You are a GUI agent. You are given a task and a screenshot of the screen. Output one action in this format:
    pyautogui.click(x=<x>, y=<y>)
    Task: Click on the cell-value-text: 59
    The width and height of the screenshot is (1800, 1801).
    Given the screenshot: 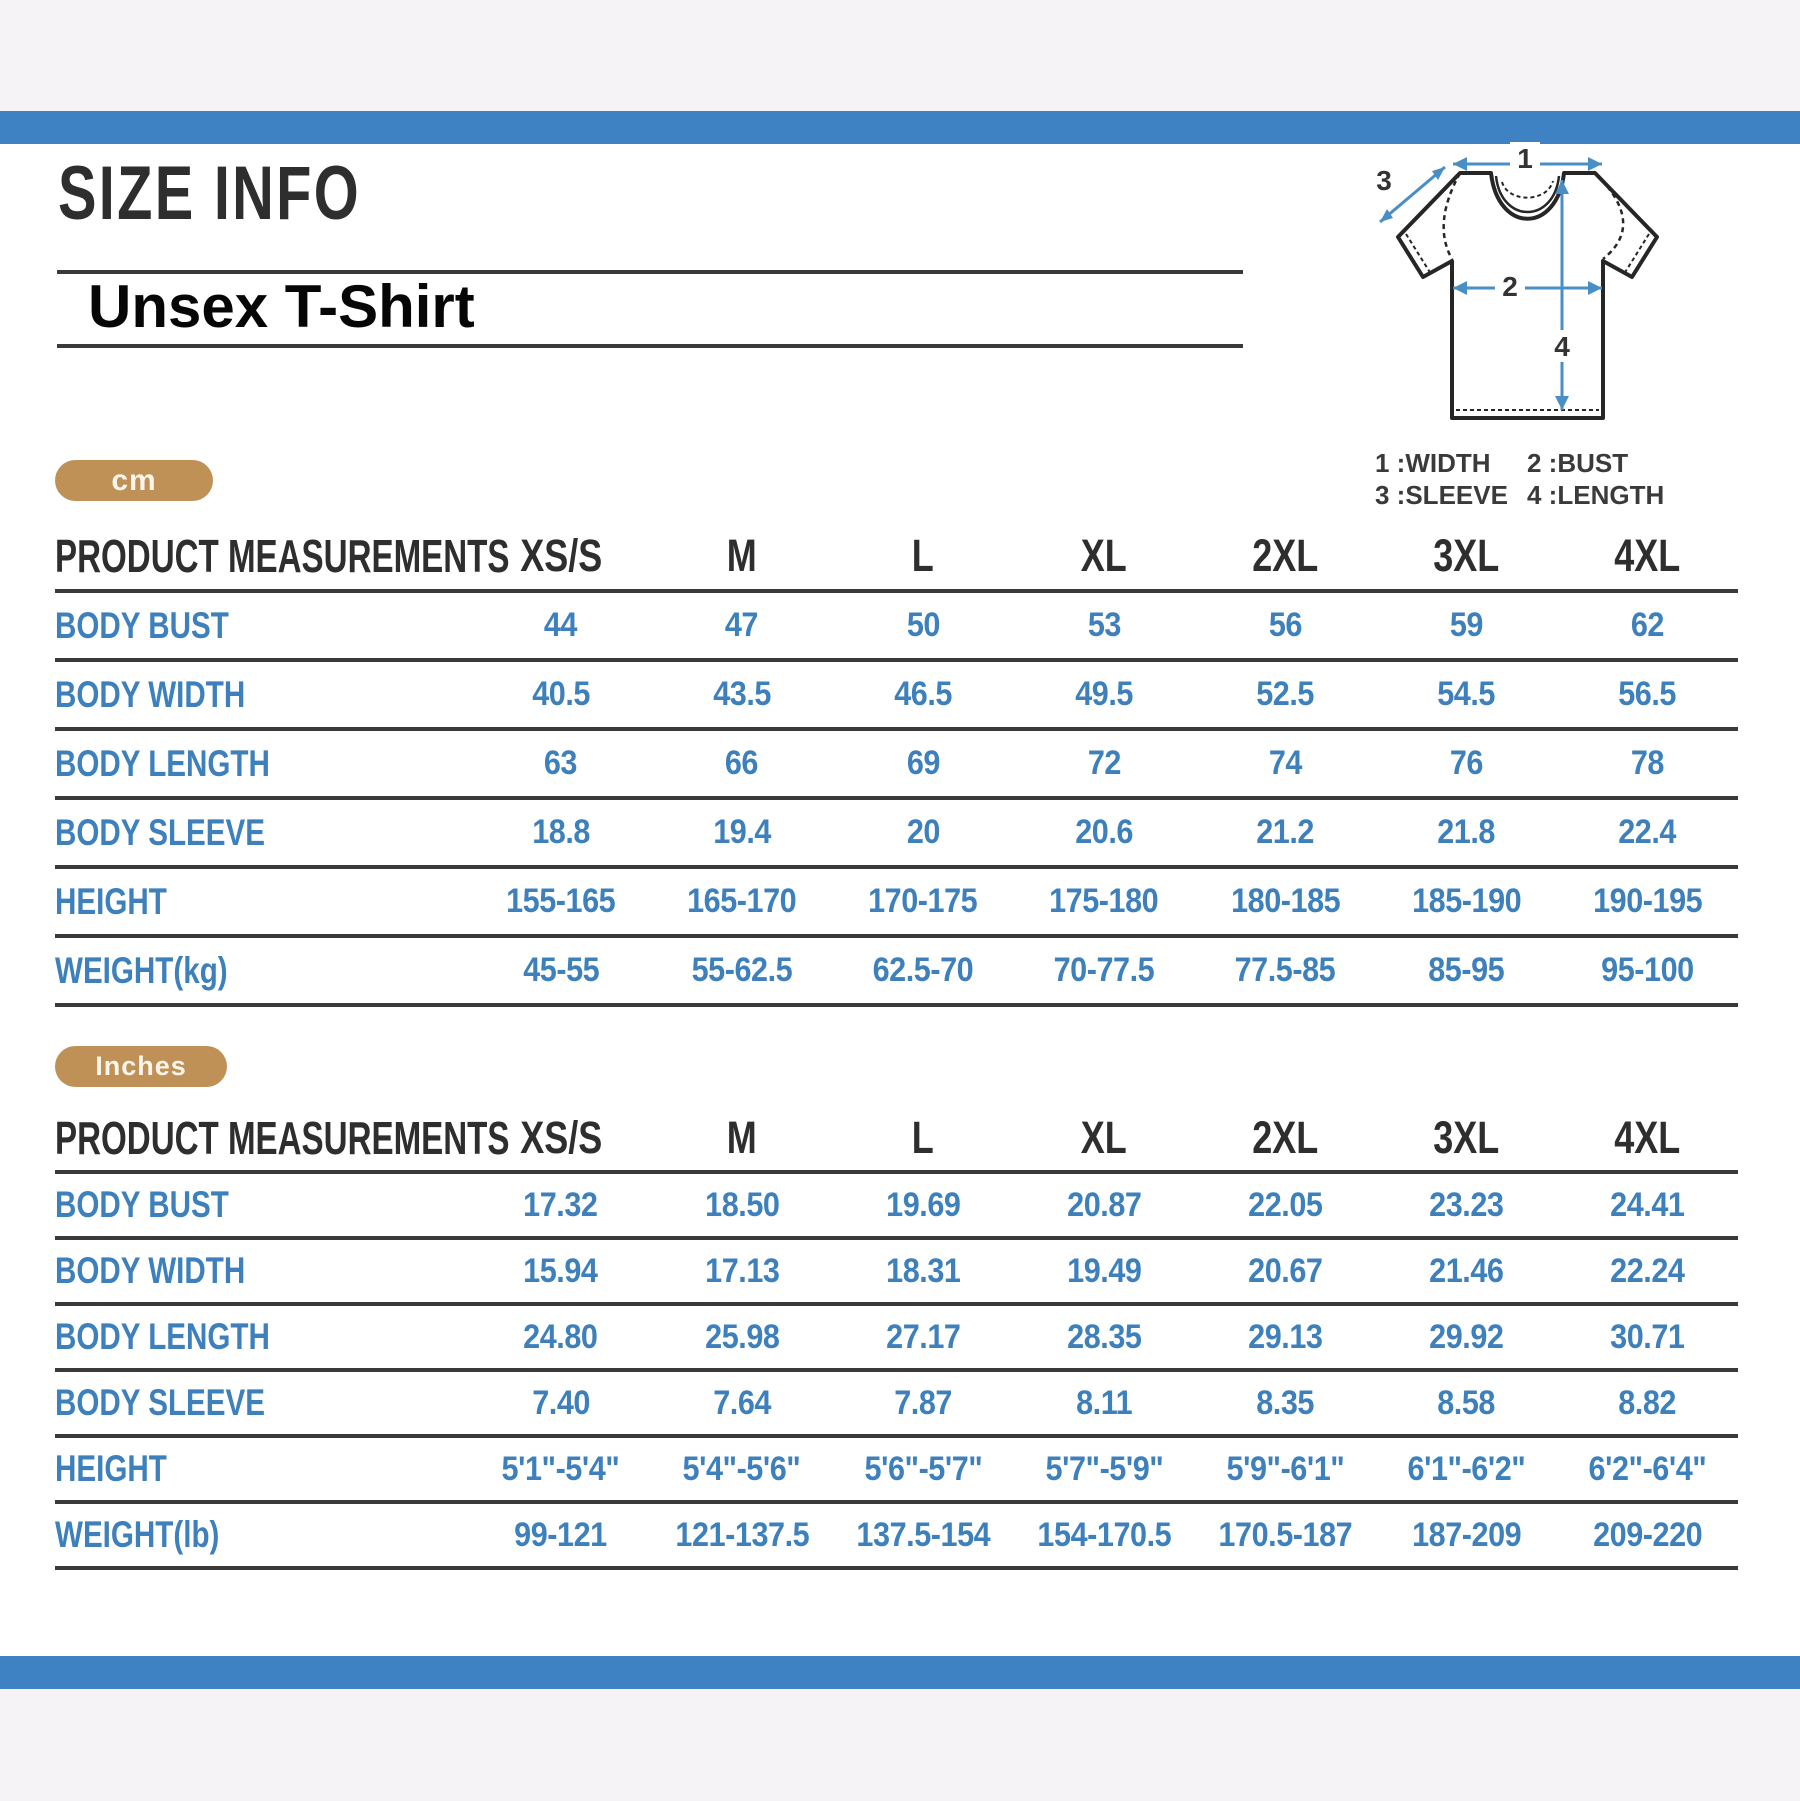 What is the action you would take?
    pyautogui.click(x=1466, y=625)
    